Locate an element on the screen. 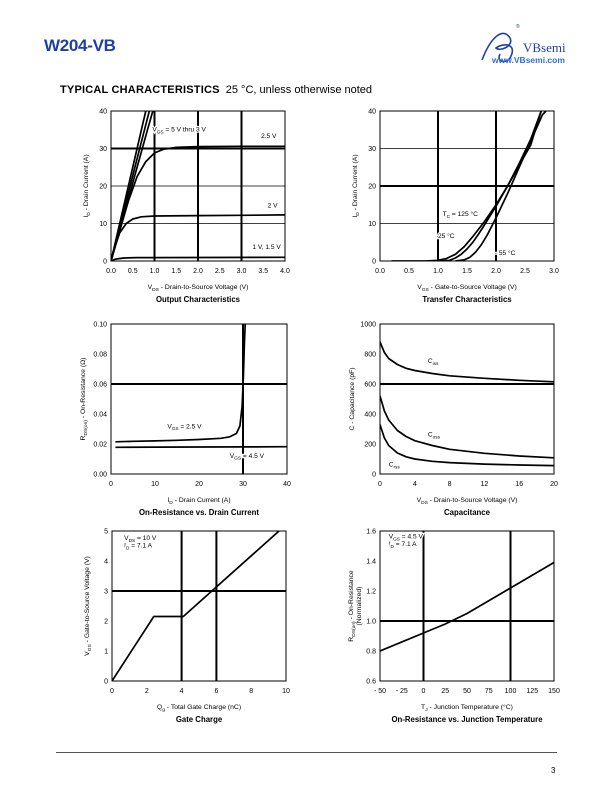 Image resolution: width=612 pixels, height=792 pixels. y-axis-label: VGS - Gate-to-Source Voltage (V) is located at coordinates (88, 606).